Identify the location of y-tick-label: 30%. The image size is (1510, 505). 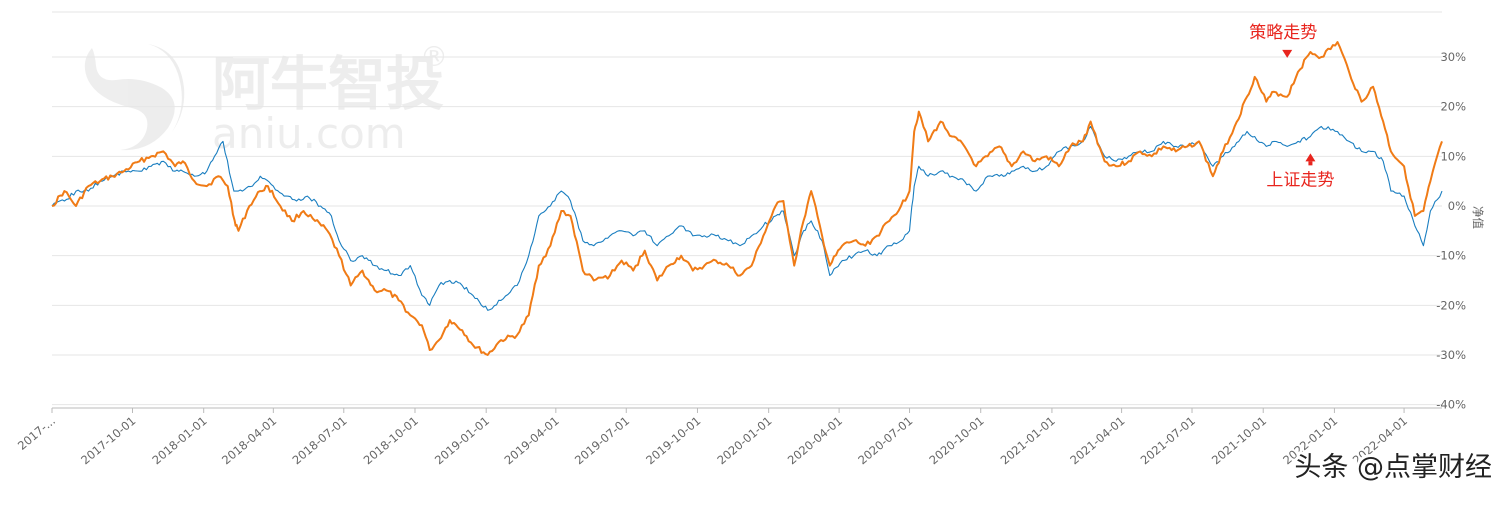
(1453, 57).